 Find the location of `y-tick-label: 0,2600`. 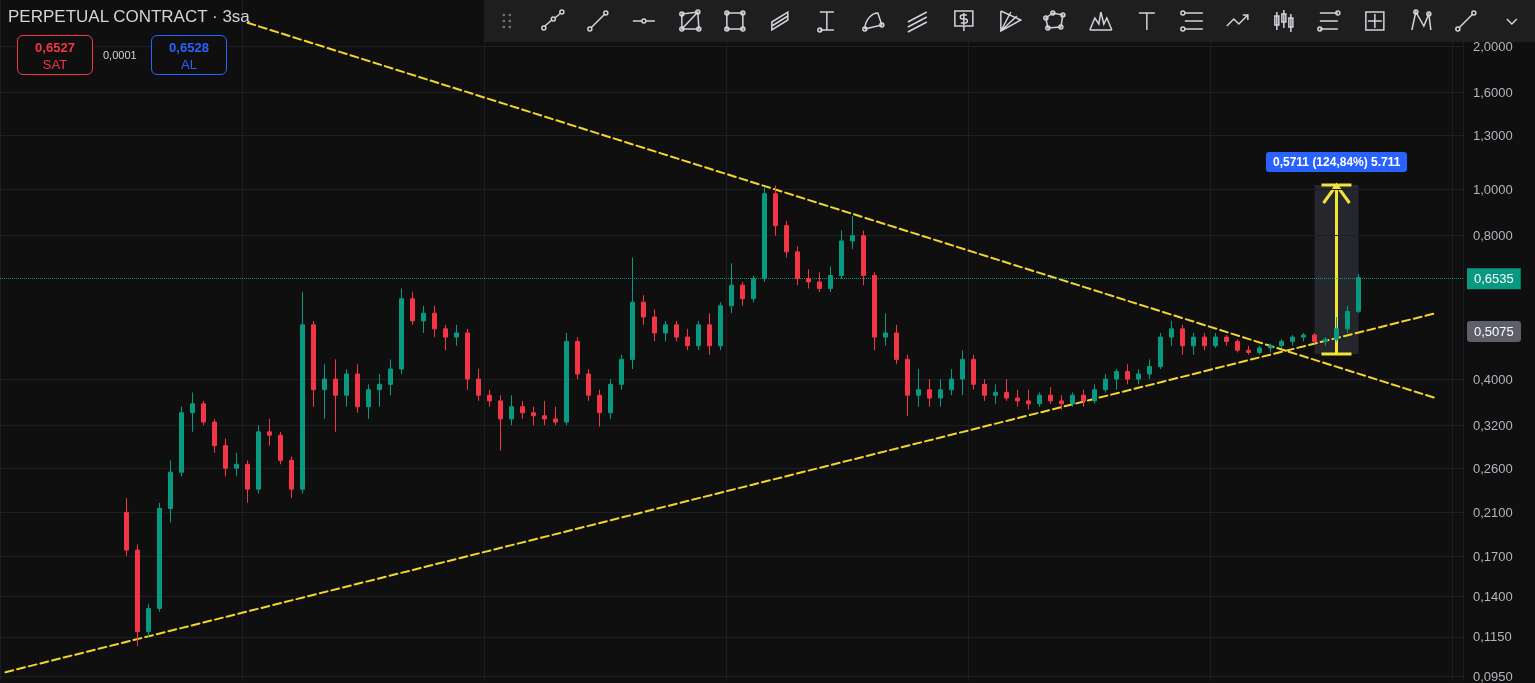

y-tick-label: 0,2600 is located at coordinates (1493, 468).